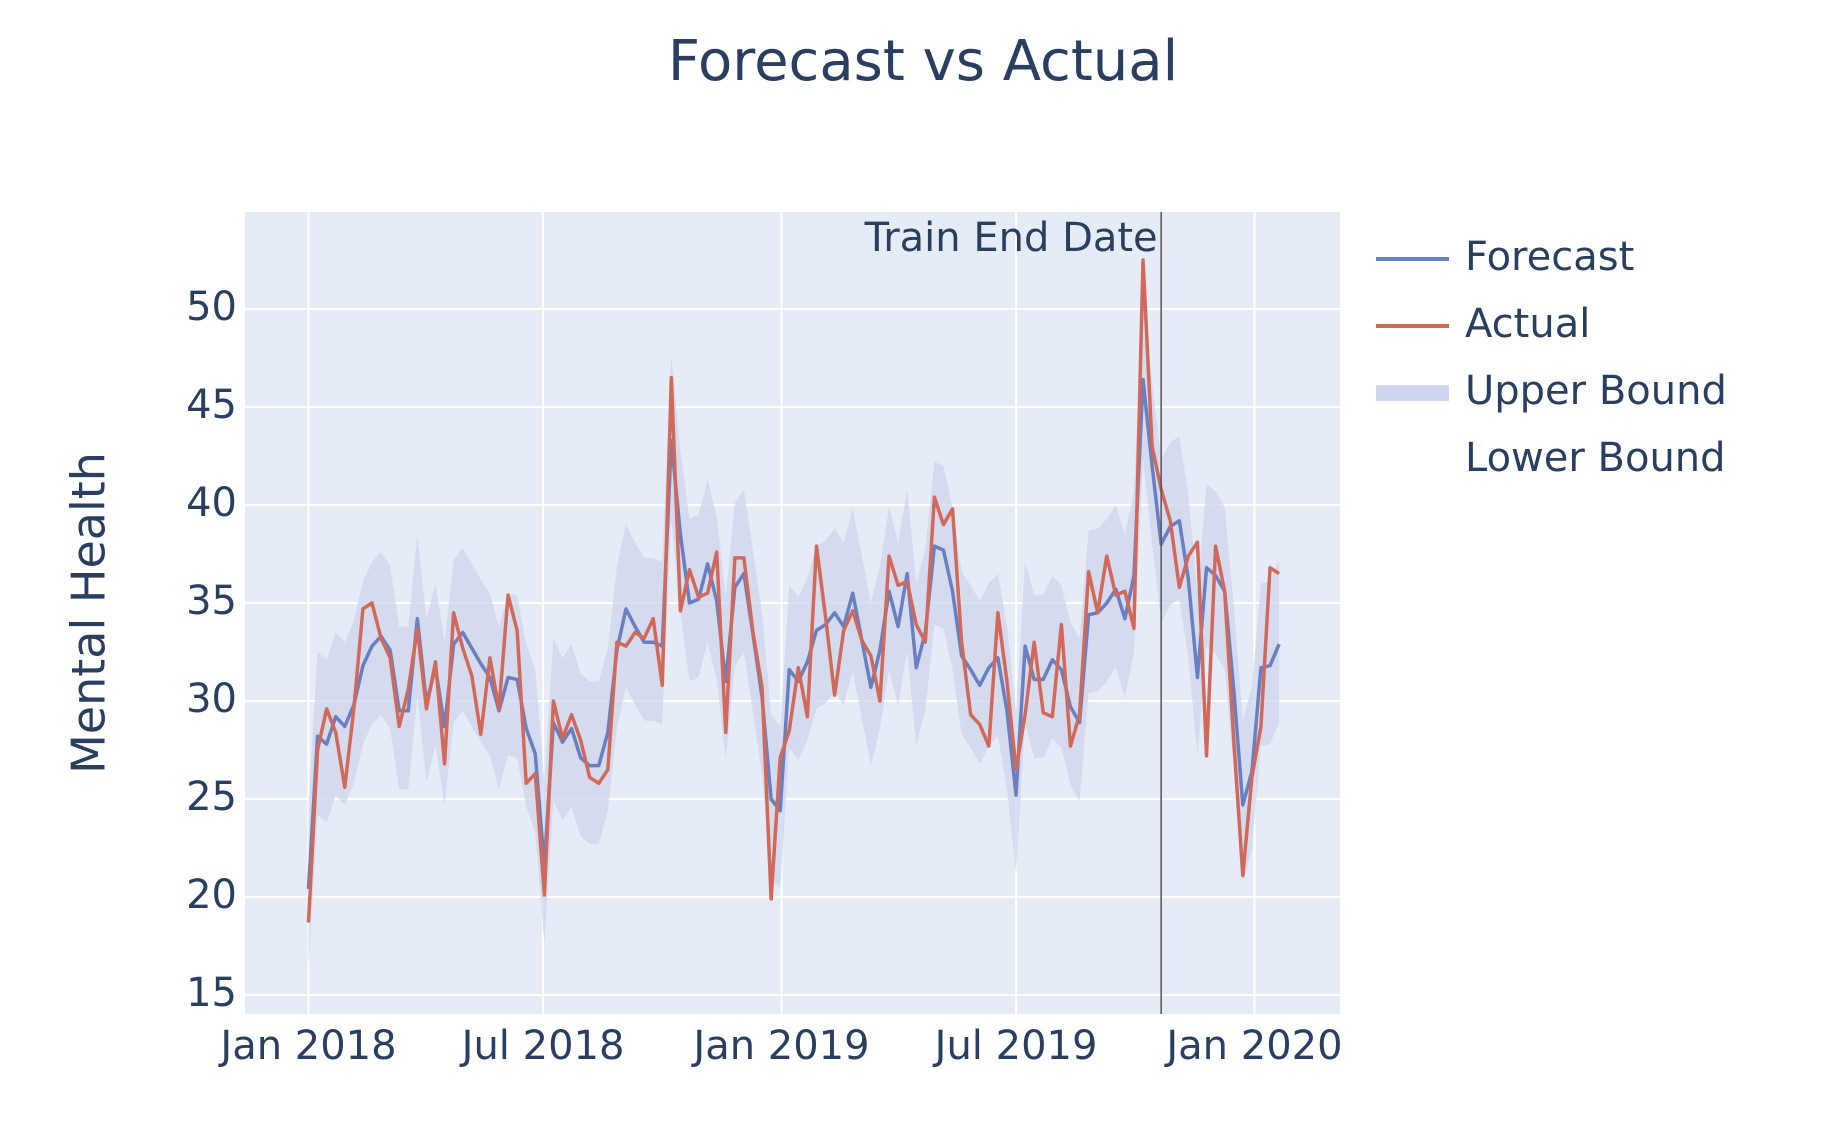 Image resolution: width=1846 pixels, height=1126 pixels. Describe the element at coordinates (923, 61) in the screenshot. I see `chart-title: Forecast vs Actual` at that location.